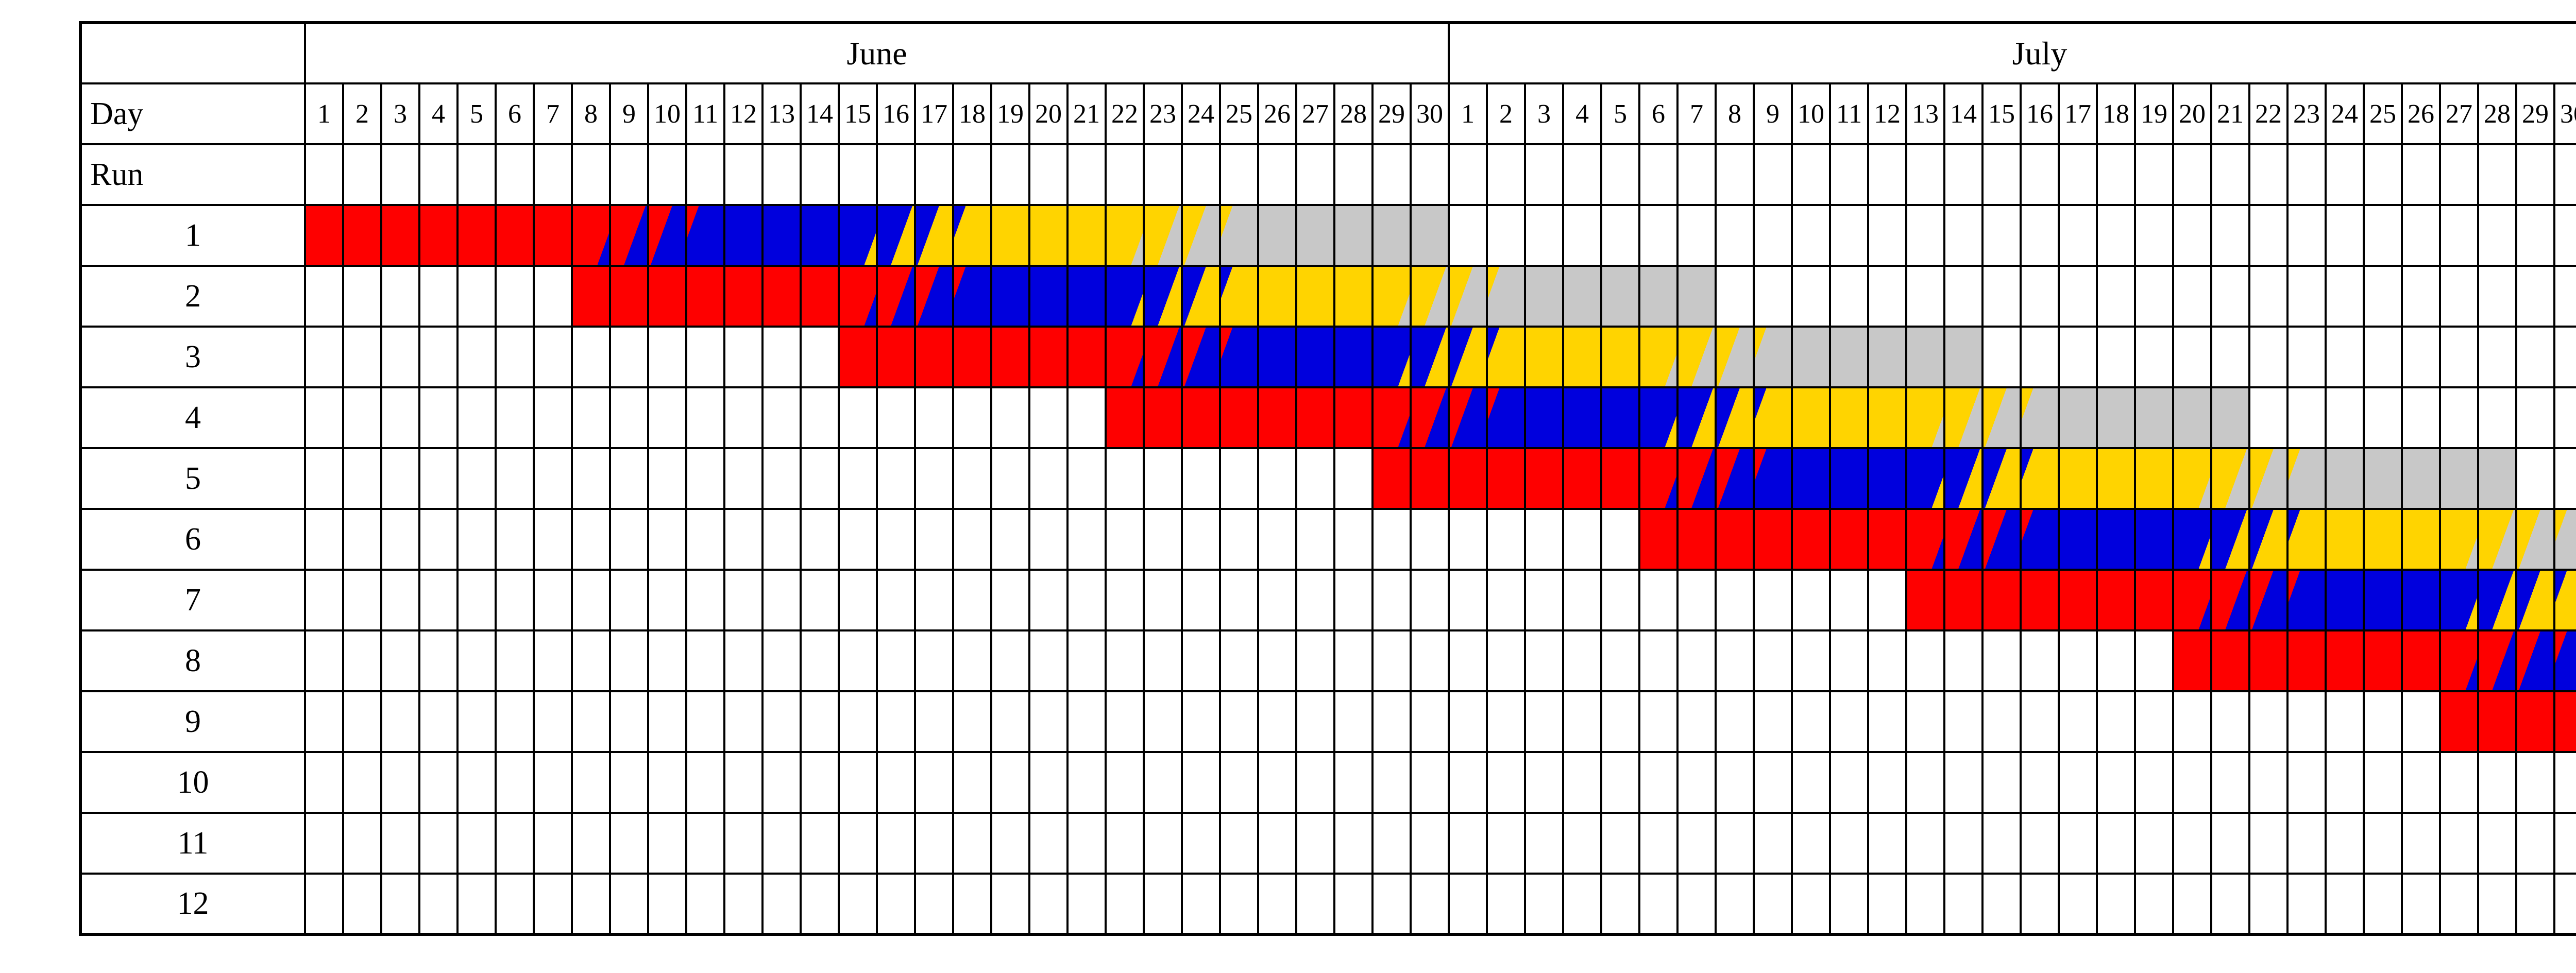  I want to click on run-label-3: 3, so click(193, 357).